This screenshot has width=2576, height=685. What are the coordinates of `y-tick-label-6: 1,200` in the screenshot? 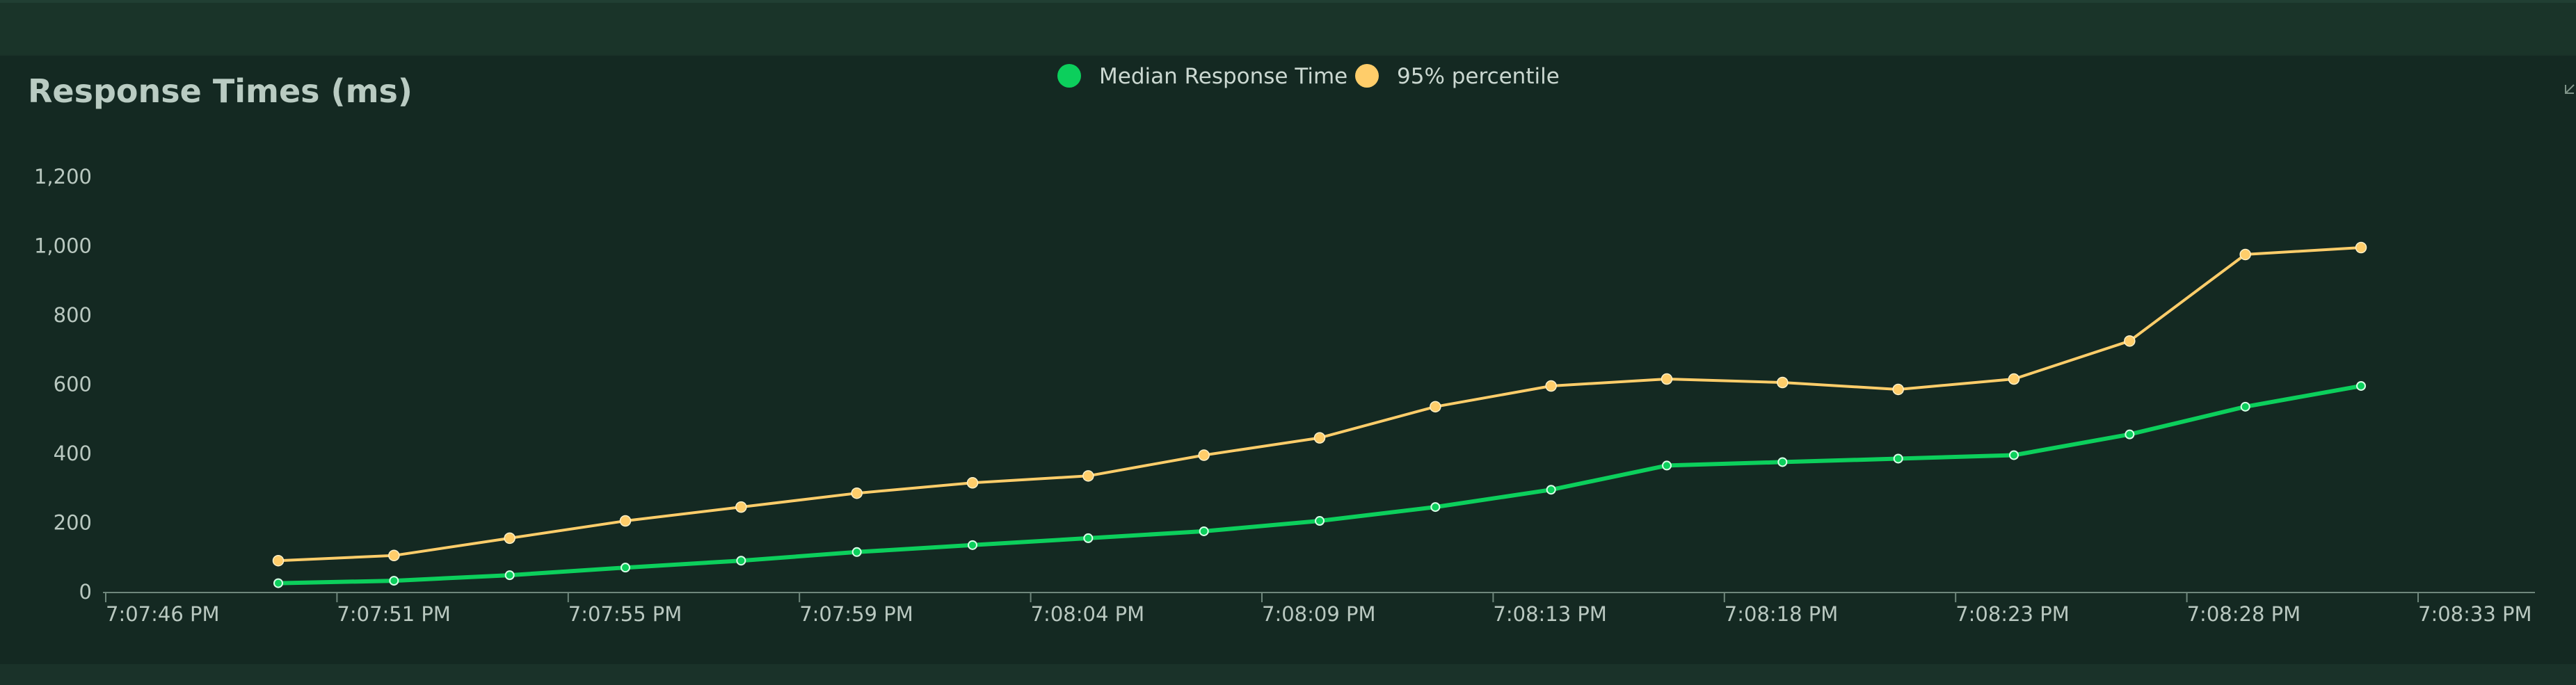 It's located at (63, 176).